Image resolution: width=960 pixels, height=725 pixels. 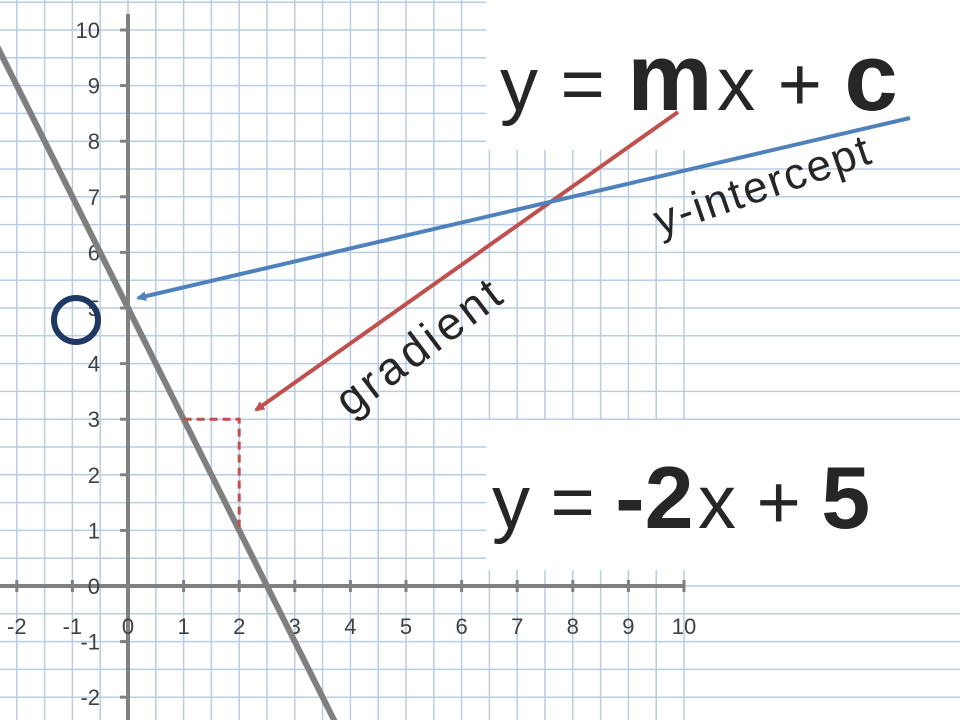 I want to click on x-tick-label: 0, so click(x=128, y=626).